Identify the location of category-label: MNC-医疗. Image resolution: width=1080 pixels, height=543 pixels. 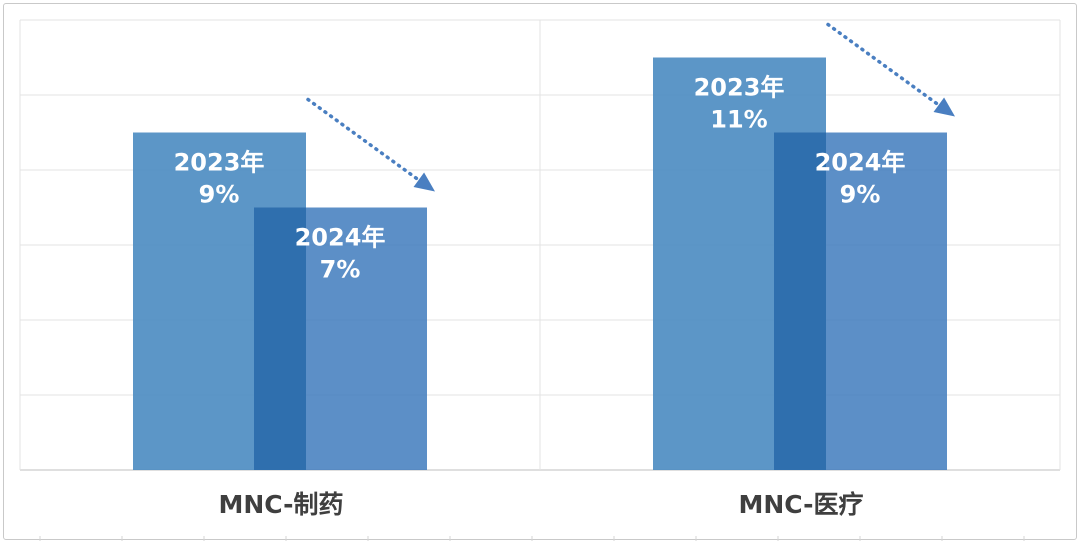
(800, 504).